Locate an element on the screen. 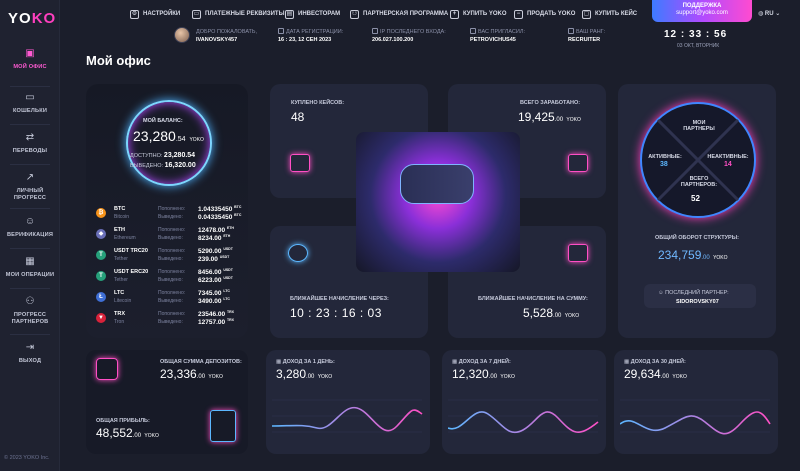 The image size is (800, 471). menu-buy-case: ▢ КУПИТЬ КЕЙС is located at coordinates (609, 14).